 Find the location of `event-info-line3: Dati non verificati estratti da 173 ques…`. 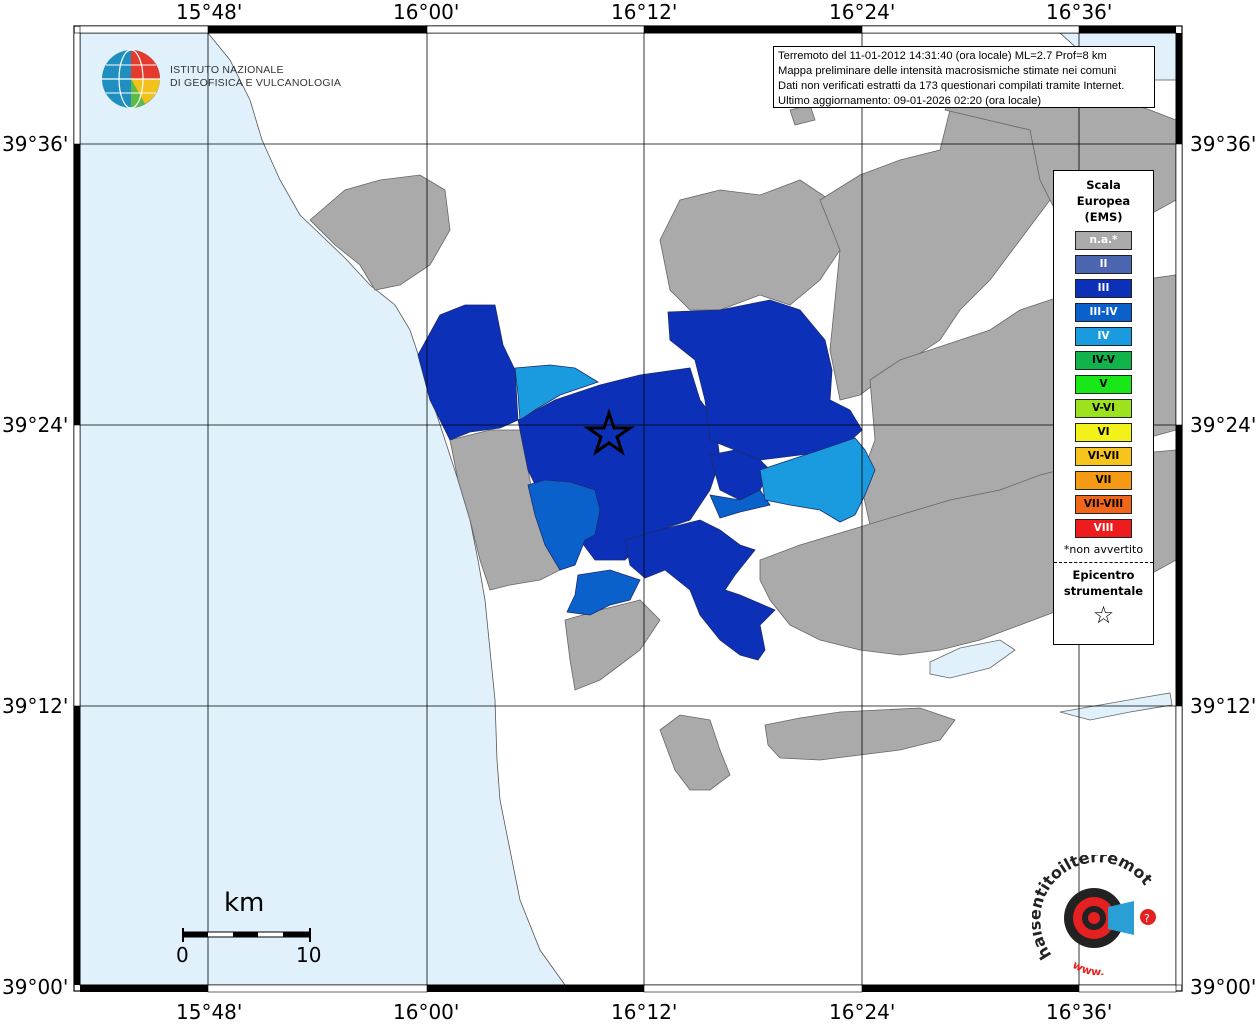

event-info-line3: Dati non verificati estratti da 173 ques… is located at coordinates (951, 86).